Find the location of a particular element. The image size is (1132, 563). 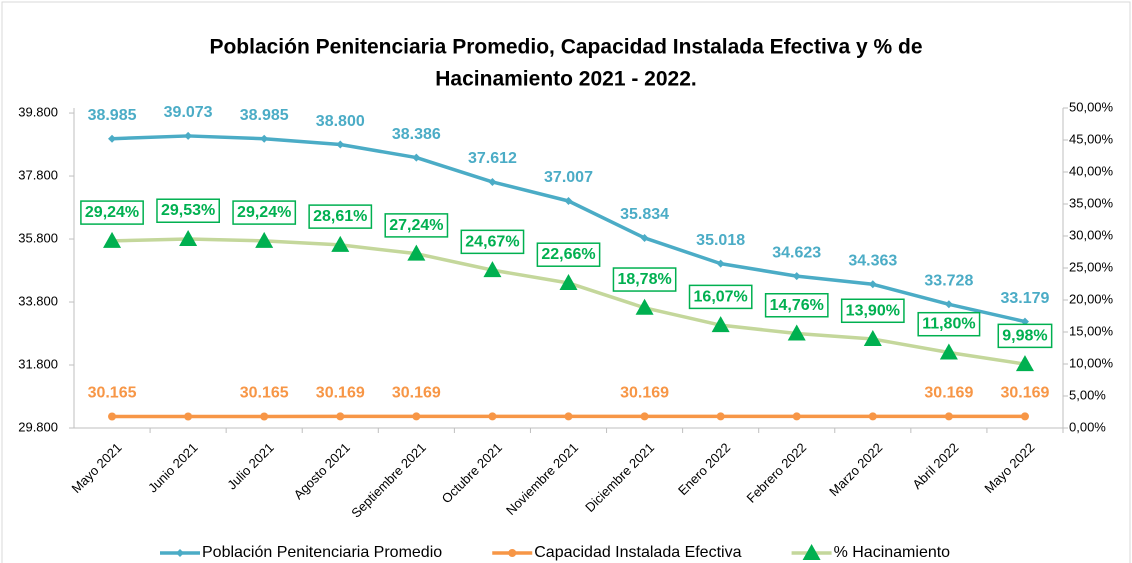

x-tick-label: Septiembre 2021 is located at coordinates (388, 480).